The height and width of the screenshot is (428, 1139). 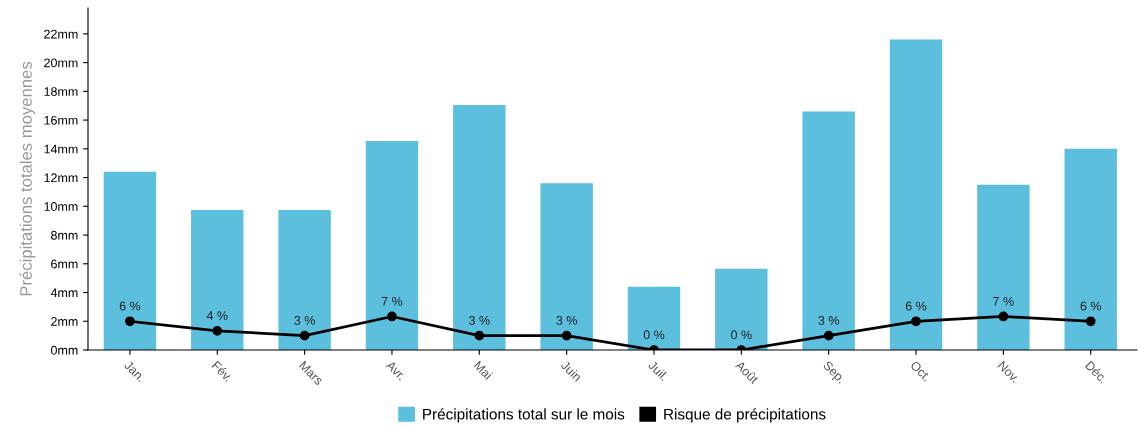 What do you see at coordinates (920, 371) in the screenshot?
I see `x-tick-label: Oct.` at bounding box center [920, 371].